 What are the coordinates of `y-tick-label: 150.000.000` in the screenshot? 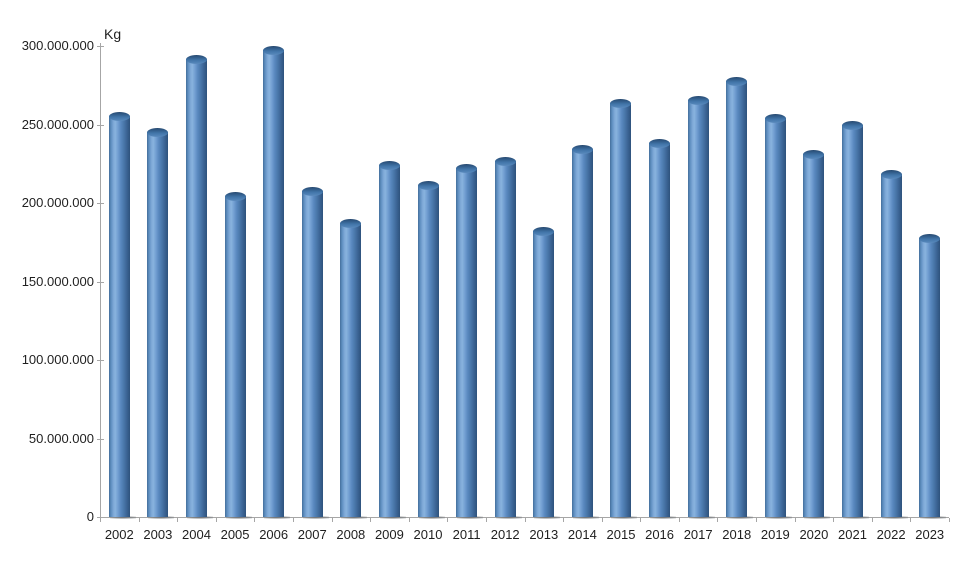 It's located at (57, 281).